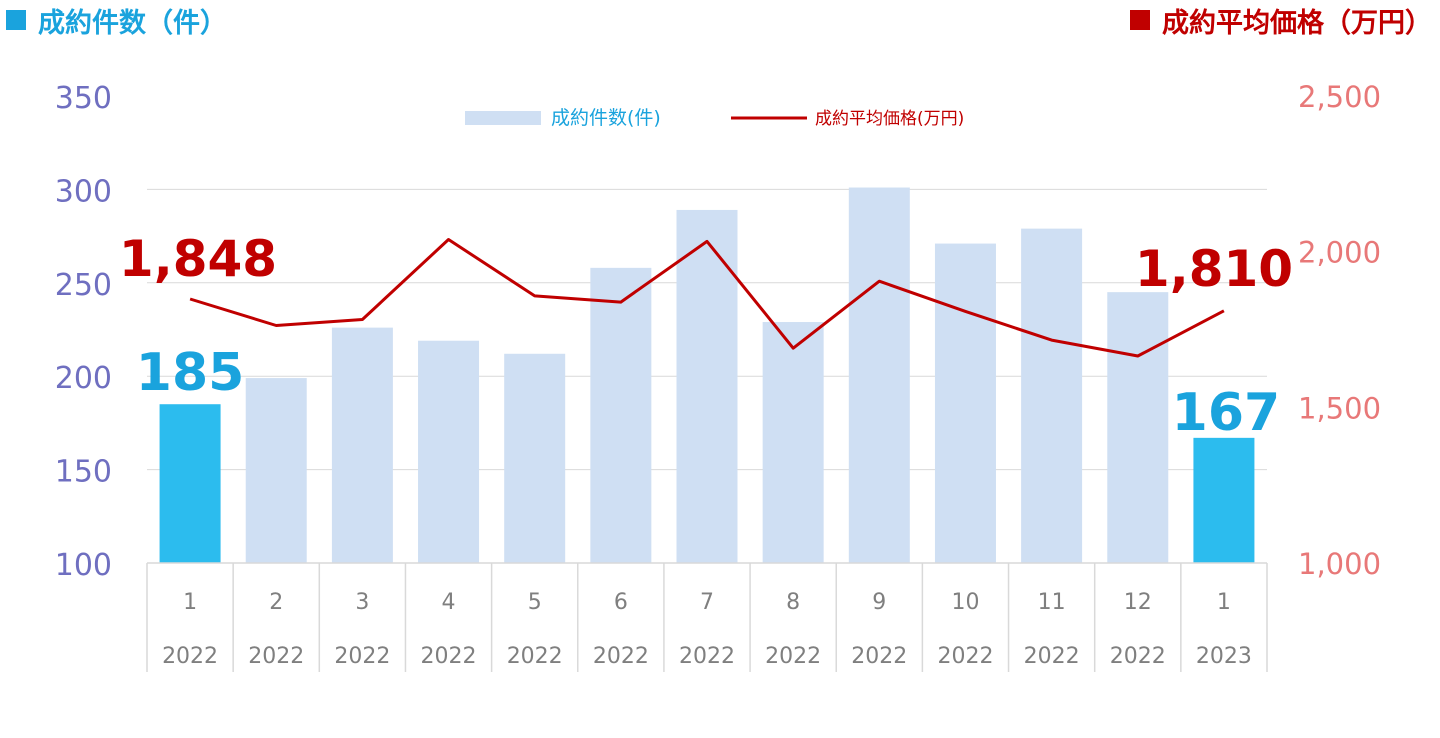 The height and width of the screenshot is (738, 1440). Describe the element at coordinates (190, 373) in the screenshot. I see `callout-first-count: 185` at that location.